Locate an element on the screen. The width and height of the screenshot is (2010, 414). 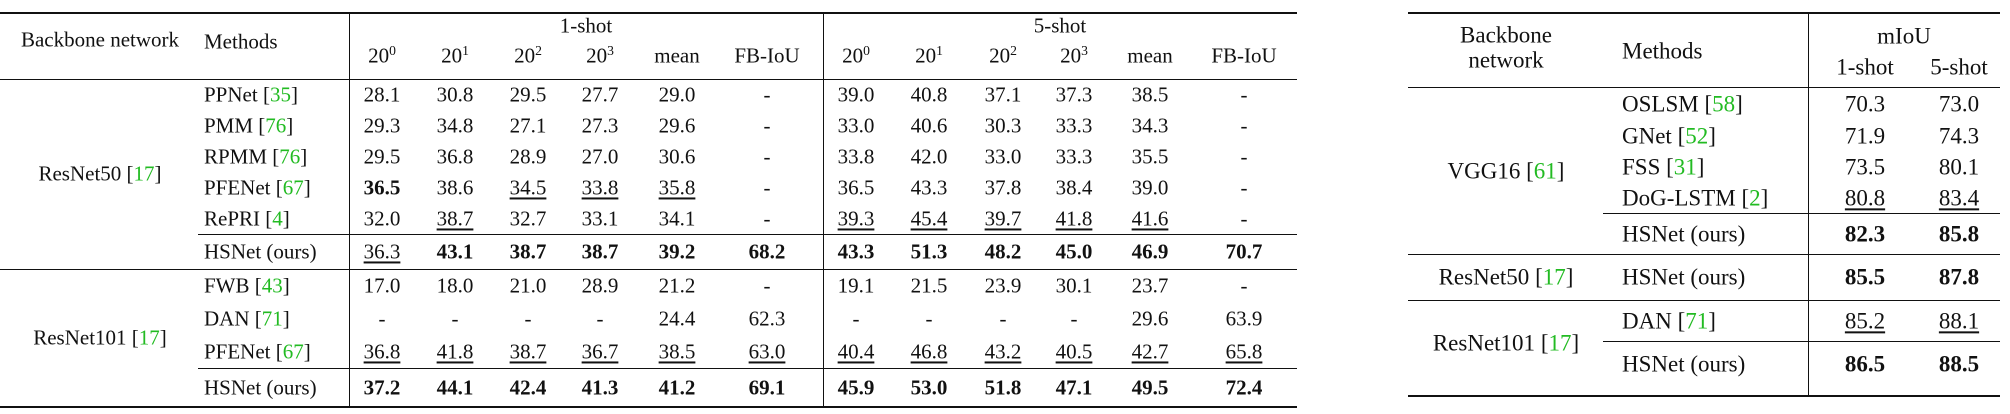
backbone: ResNet50 [17] is located at coordinates (1506, 276).